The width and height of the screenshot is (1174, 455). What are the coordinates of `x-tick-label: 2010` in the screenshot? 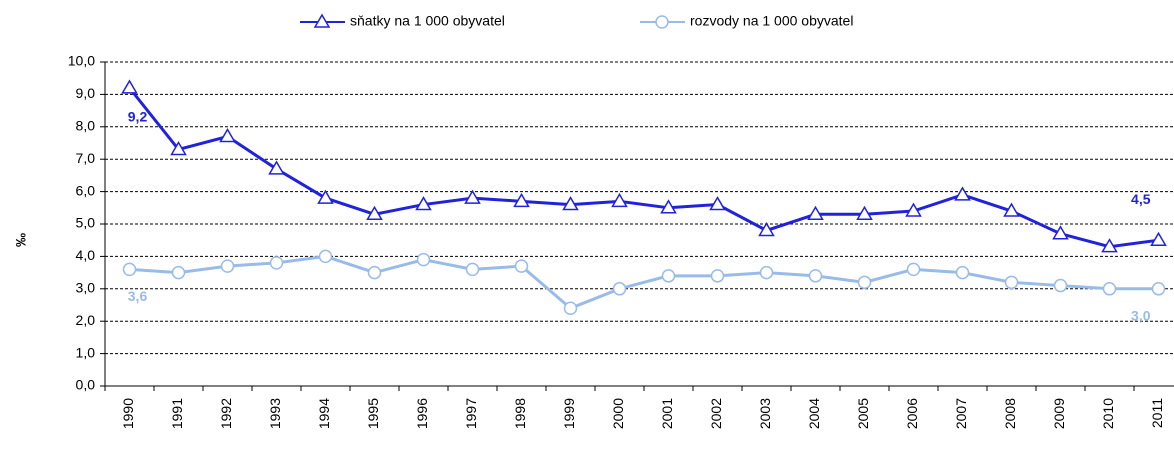 It's located at (1108, 413).